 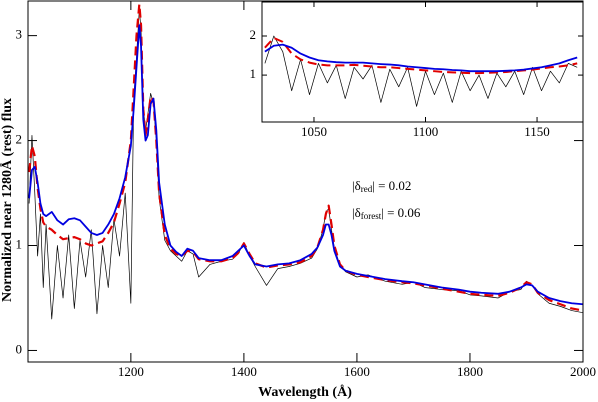 I want to click on x-tick-label: 1600, so click(x=357, y=371).